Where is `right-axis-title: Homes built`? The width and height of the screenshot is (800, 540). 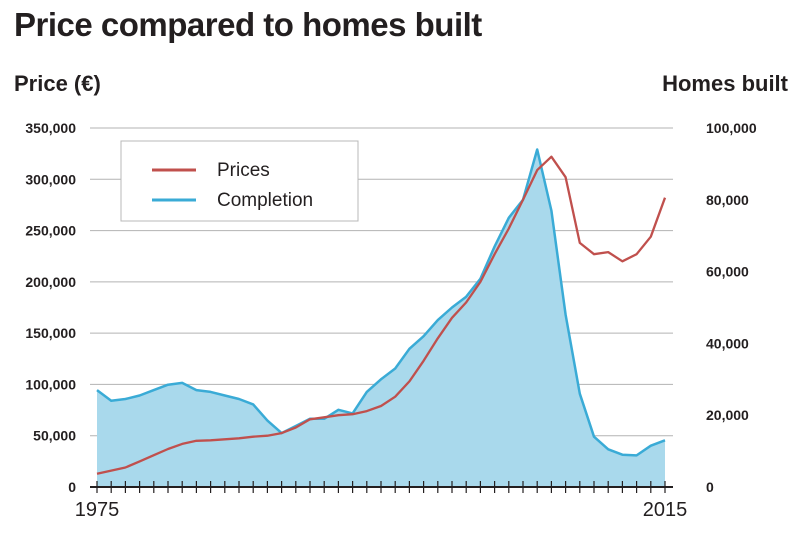
right-axis-title: Homes built is located at coordinates (725, 83).